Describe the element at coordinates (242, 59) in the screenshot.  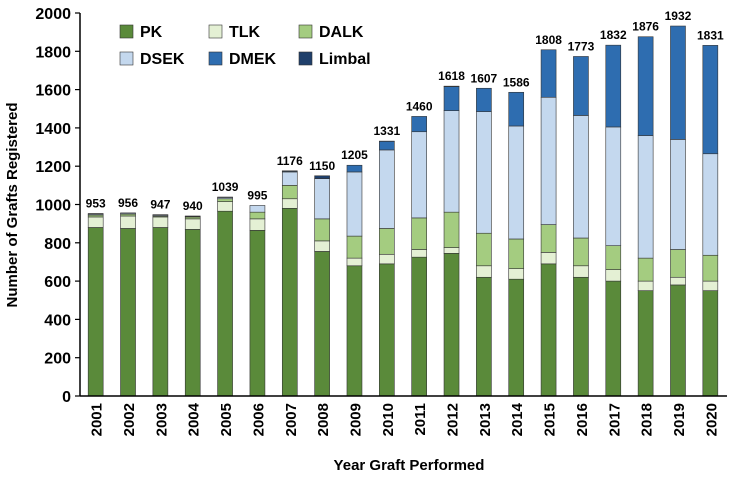
I see `legend-item-dmek: DMEK` at that location.